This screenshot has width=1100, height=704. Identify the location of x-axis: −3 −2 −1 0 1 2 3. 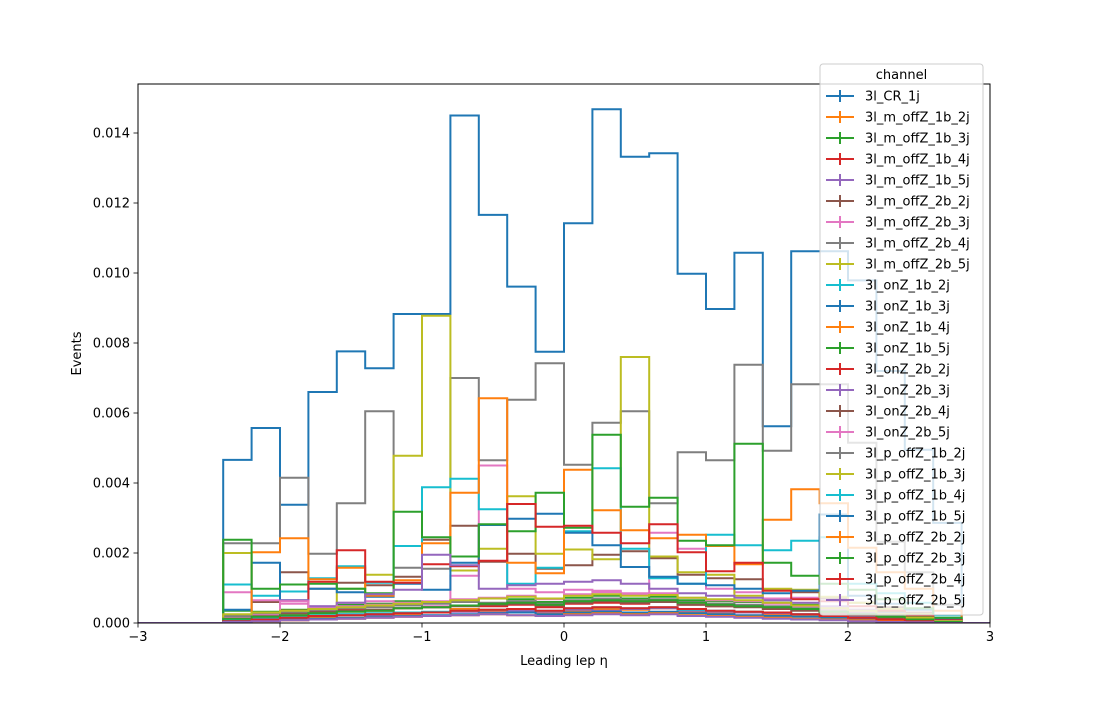
(561, 634).